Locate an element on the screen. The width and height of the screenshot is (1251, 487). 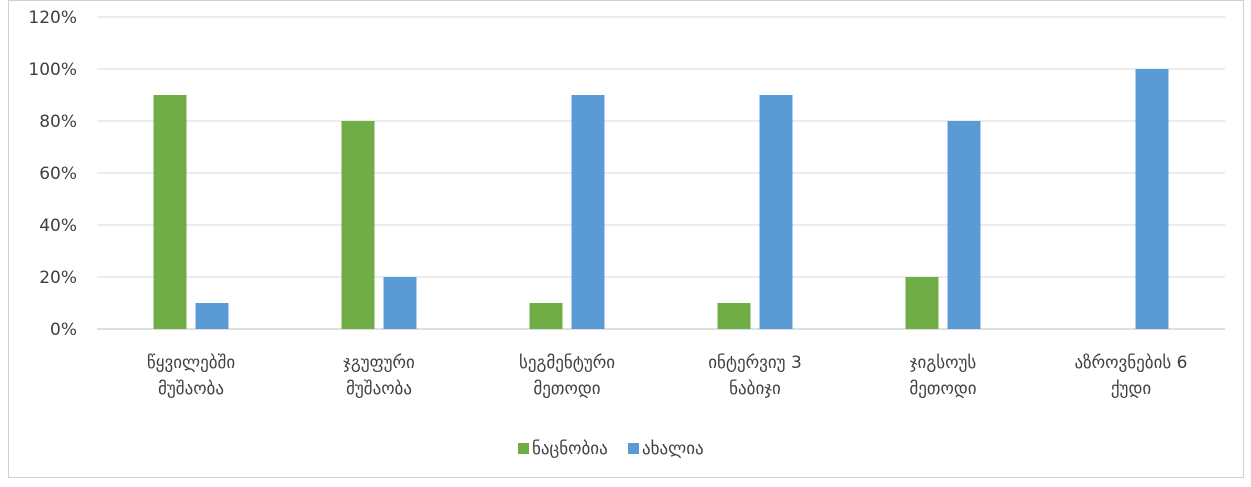
x-category-label: ინტერვიუ 3 is located at coordinates (755, 363).